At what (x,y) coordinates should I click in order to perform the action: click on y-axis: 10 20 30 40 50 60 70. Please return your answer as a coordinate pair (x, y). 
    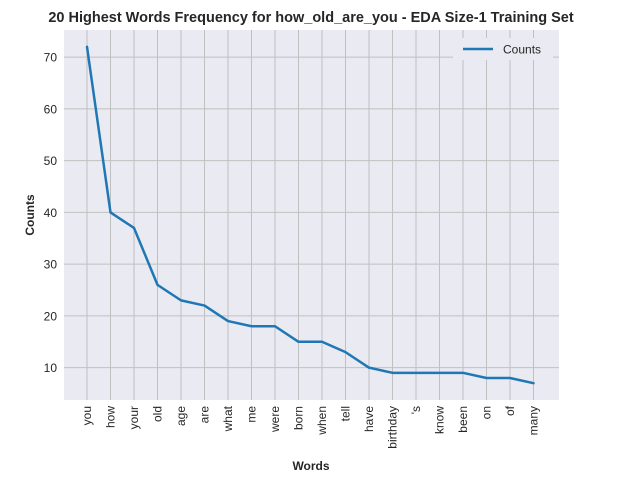
    Looking at the image, I should click on (51, 213).